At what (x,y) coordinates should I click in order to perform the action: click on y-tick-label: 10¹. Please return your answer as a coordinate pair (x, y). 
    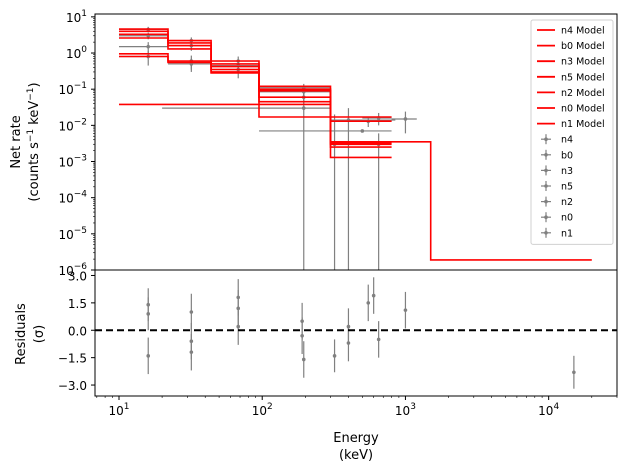
    Looking at the image, I should click on (76, 17).